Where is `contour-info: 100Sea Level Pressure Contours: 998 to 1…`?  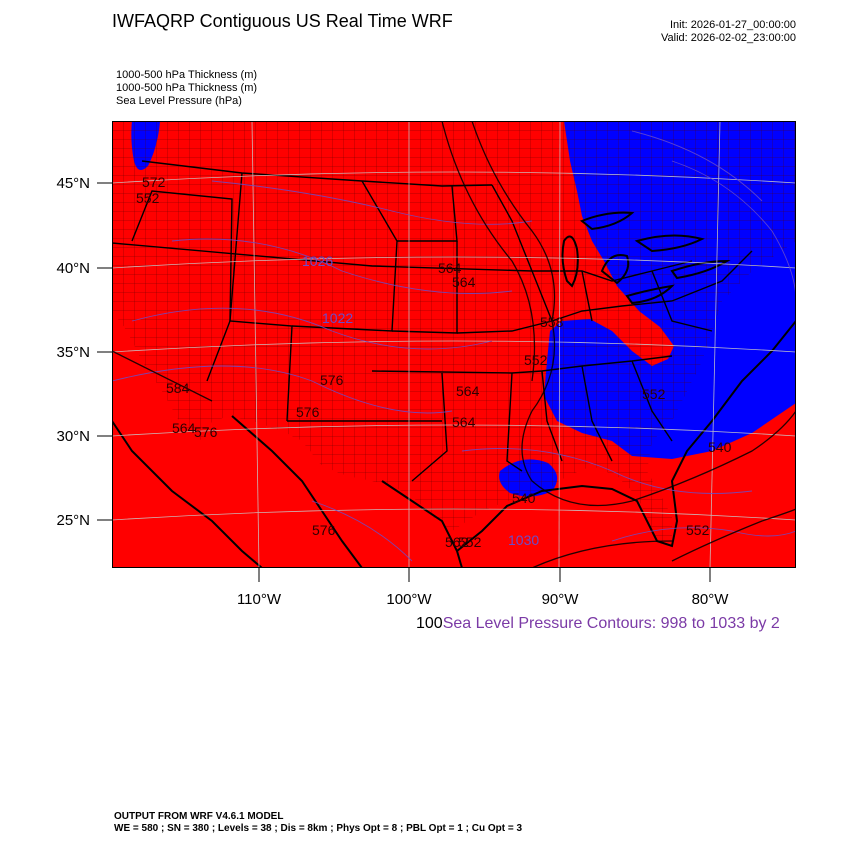
contour-info: 100Sea Level Pressure Contours: 998 to 1… is located at coordinates (598, 624).